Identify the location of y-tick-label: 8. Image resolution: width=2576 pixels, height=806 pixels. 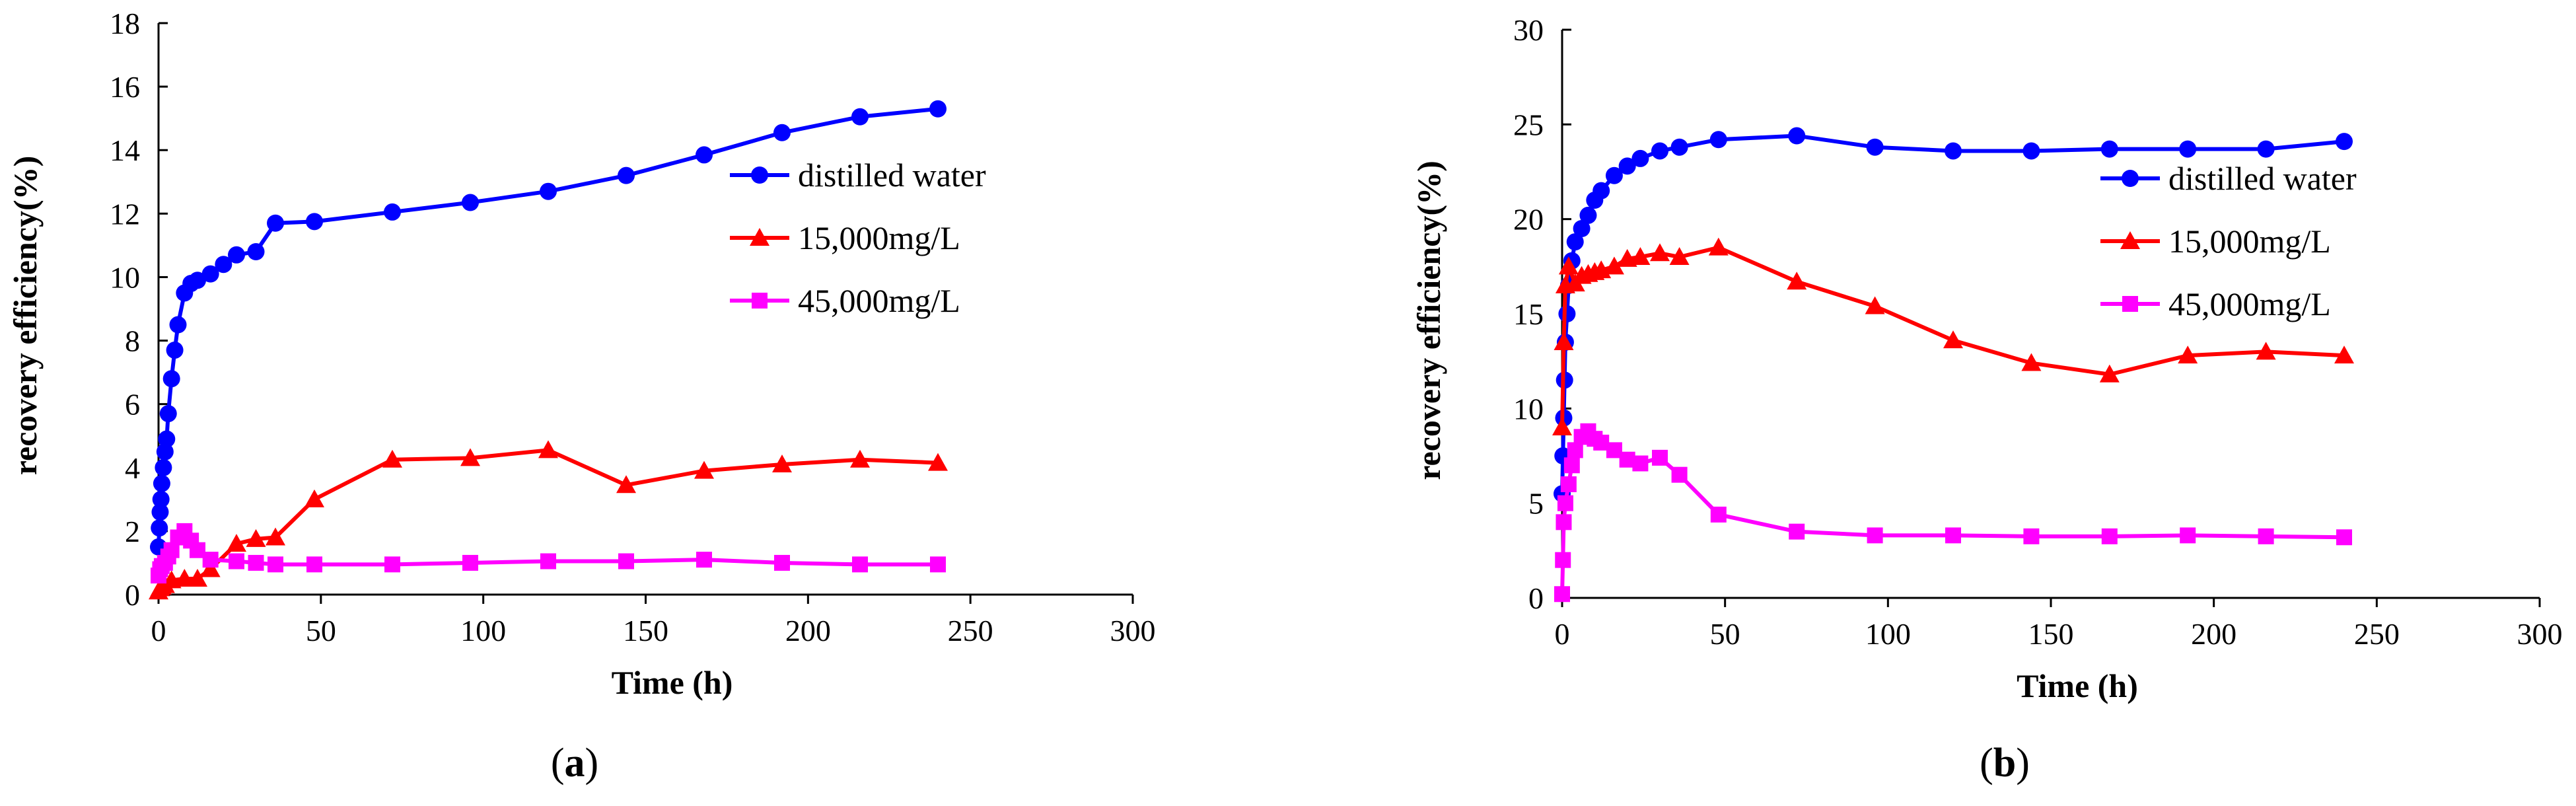
(133, 341).